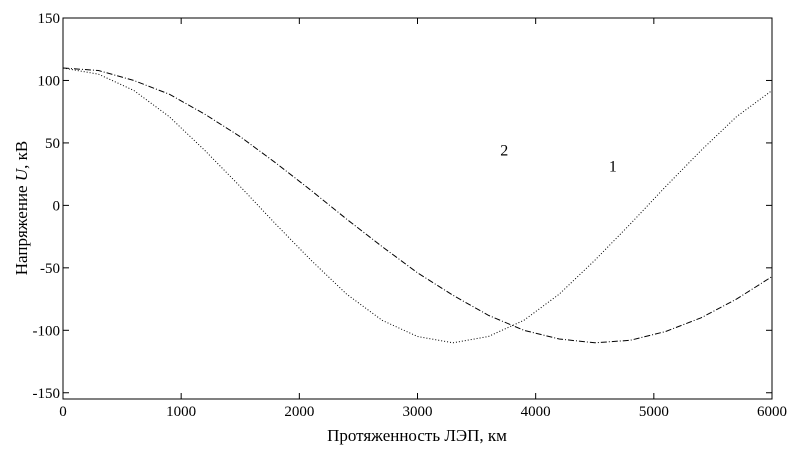  Describe the element at coordinates (50, 269) in the screenshot. I see `y-tick-label: -50` at that location.